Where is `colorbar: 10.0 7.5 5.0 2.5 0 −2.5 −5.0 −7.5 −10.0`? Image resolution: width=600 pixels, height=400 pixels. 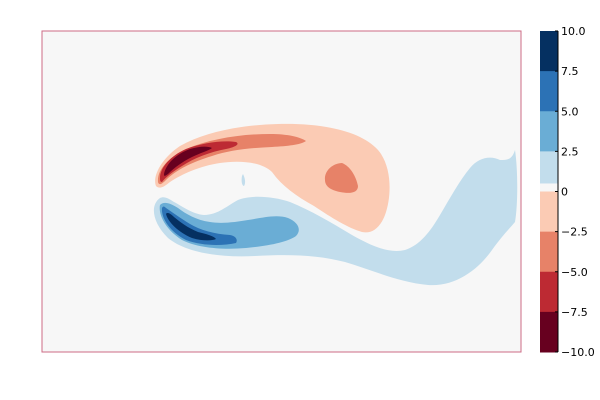 colorbar: 10.0 7.5 5.0 2.5 0 −2.5 −5.0 −7.5 −10.0 is located at coordinates (567, 192).